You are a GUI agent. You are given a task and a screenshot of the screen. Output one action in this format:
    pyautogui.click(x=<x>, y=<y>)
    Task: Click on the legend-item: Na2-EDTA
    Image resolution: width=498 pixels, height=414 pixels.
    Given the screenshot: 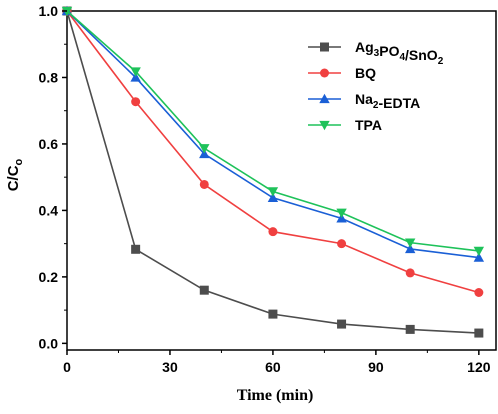 What is the action you would take?
    pyautogui.click(x=364, y=101)
    